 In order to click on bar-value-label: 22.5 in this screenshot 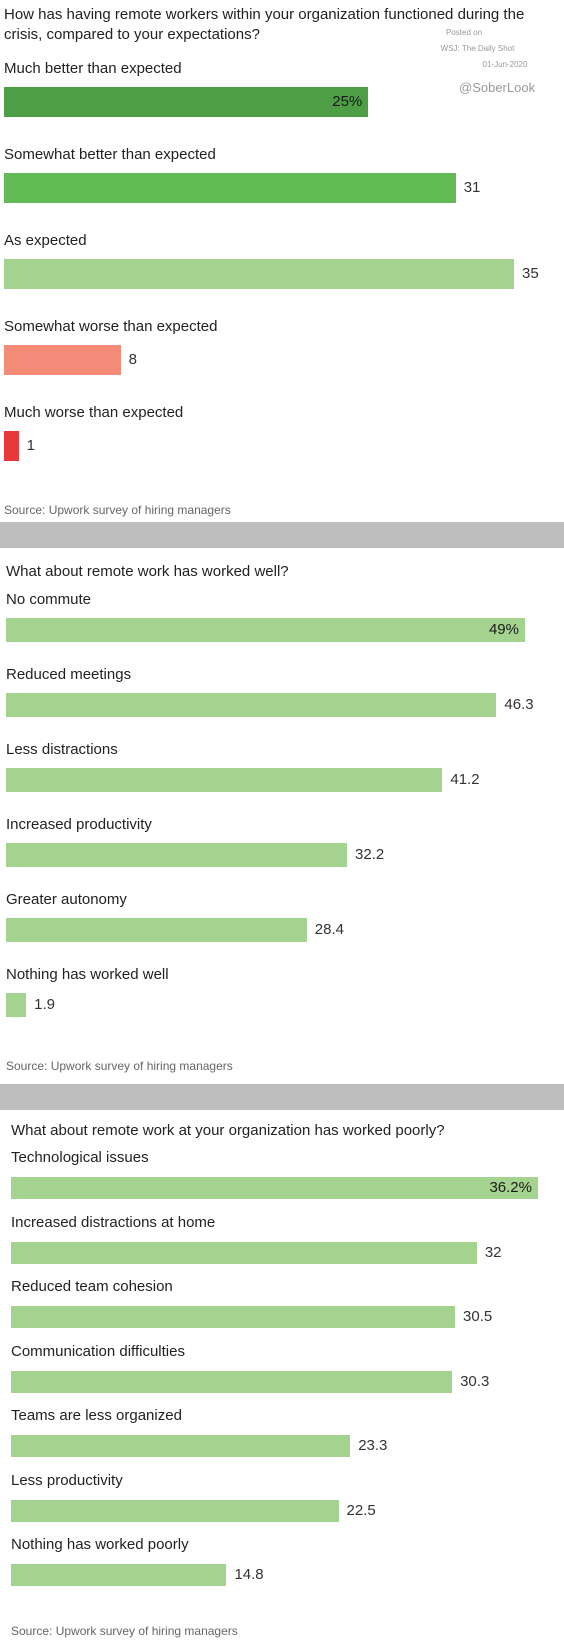, I will do `click(361, 1510)`.